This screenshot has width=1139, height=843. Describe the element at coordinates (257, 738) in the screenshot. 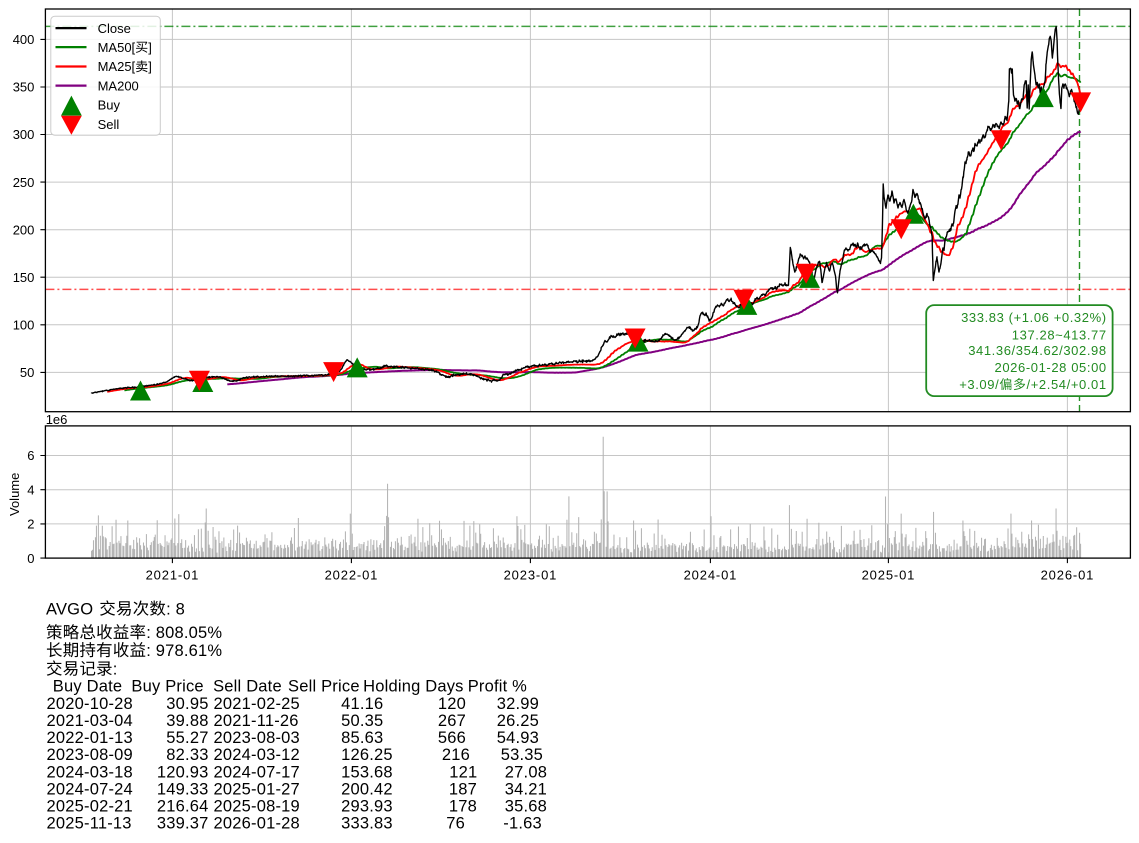

I see `svg-text: 2023-08-03` at that location.